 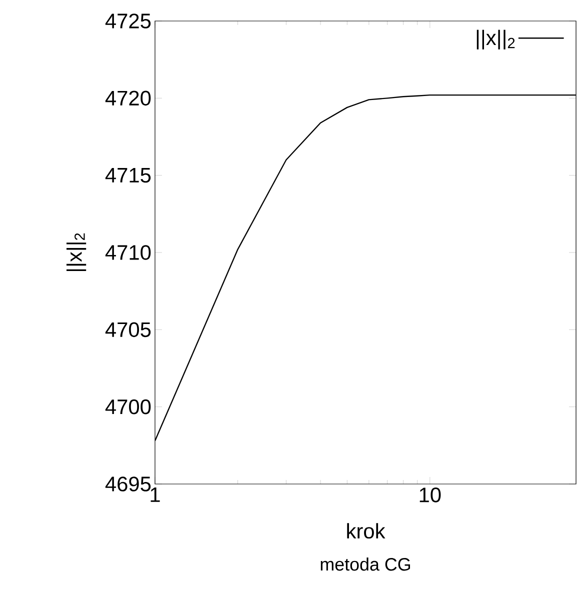 What do you see at coordinates (128, 484) in the screenshot?
I see `y-tick-label: 4695` at bounding box center [128, 484].